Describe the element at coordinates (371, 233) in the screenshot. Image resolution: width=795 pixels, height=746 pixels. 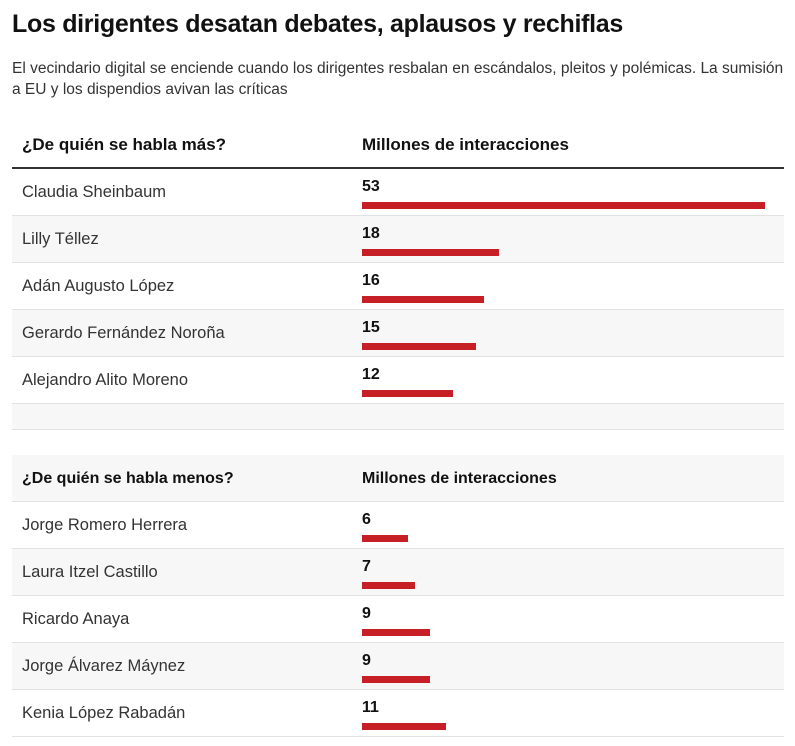
I see `value-label: 18` at that location.